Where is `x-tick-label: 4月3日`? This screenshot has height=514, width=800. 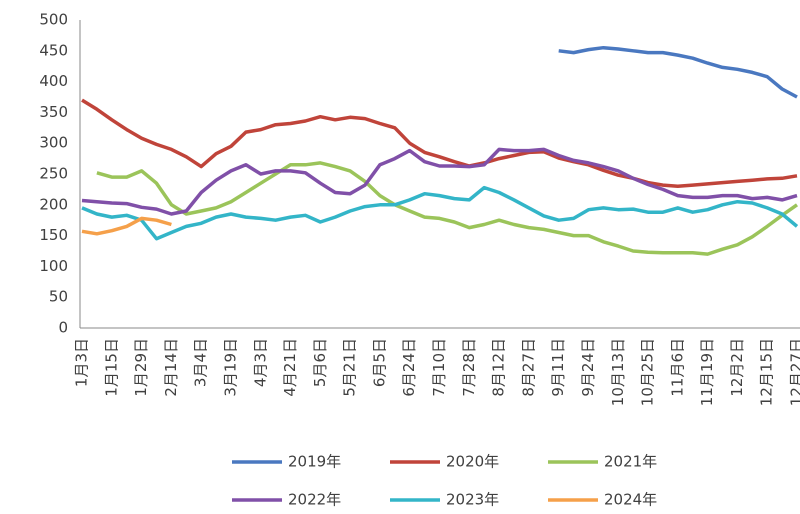 x-tick-label: 4月3日 is located at coordinates (260, 362).